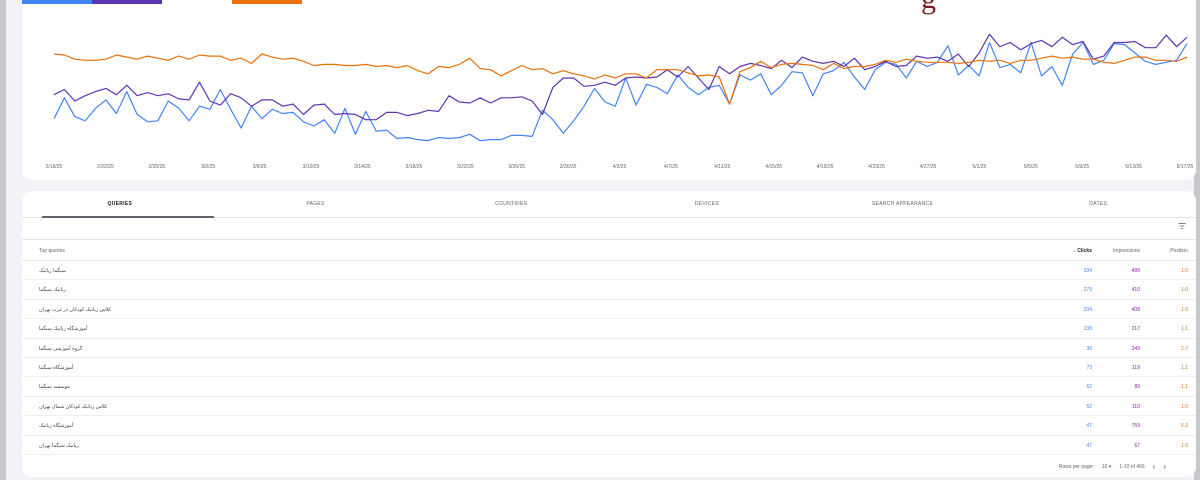  What do you see at coordinates (773, 167) in the screenshot?
I see `x-tick-label: 4/15/25` at bounding box center [773, 167].